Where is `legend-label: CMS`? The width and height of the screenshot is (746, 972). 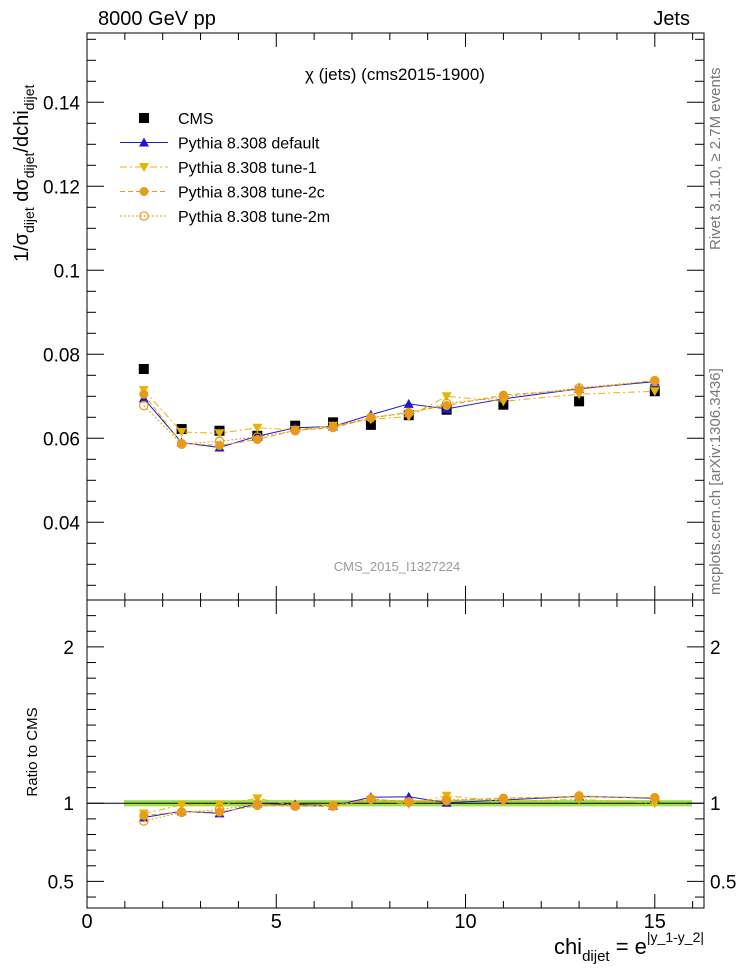
legend-label: CMS is located at coordinates (196, 119).